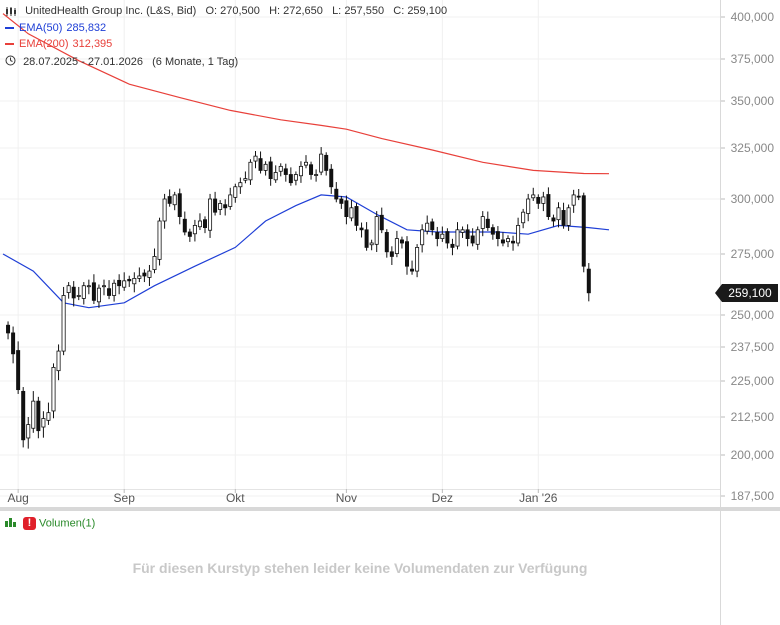  What do you see at coordinates (364, 11) in the screenshot?
I see `low-value: 257,550` at bounding box center [364, 11].